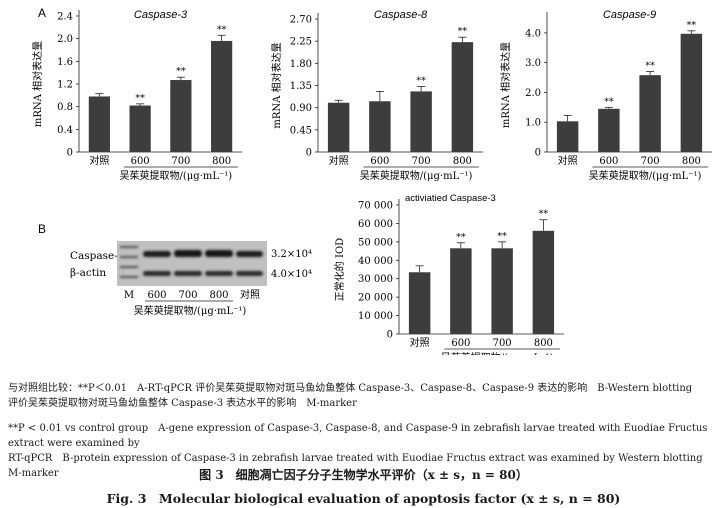 This screenshot has height=508, width=727. Describe the element at coordinates (250, 294) in the screenshot. I see `blot-lane-control: 对照` at that location.